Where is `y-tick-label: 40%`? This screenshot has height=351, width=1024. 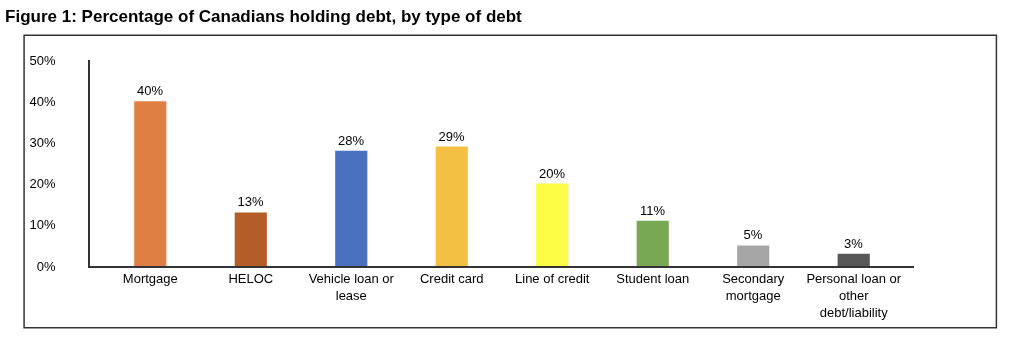
y-tick-label: 40% is located at coordinates (43, 101).